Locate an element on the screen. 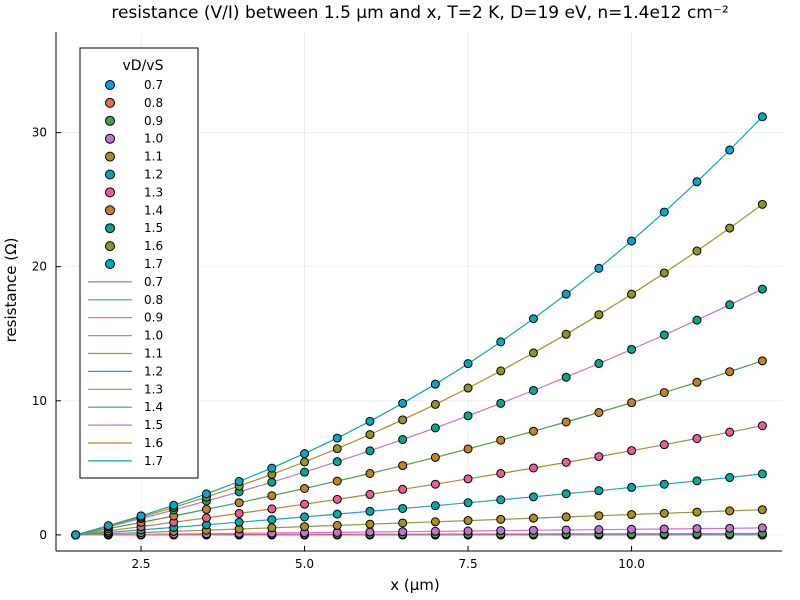 The width and height of the screenshot is (800, 600). legend-marker-1.2 is located at coordinates (110, 174).